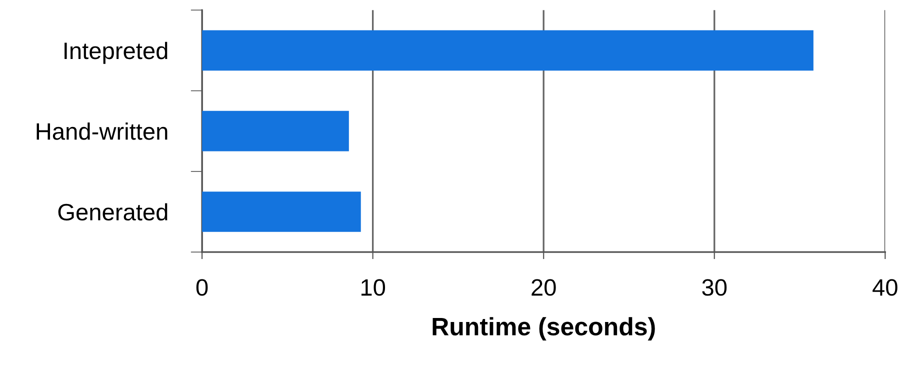 The width and height of the screenshot is (906, 374). Describe the element at coordinates (543, 328) in the screenshot. I see `x-axis-title: Runtime (seconds)` at that location.